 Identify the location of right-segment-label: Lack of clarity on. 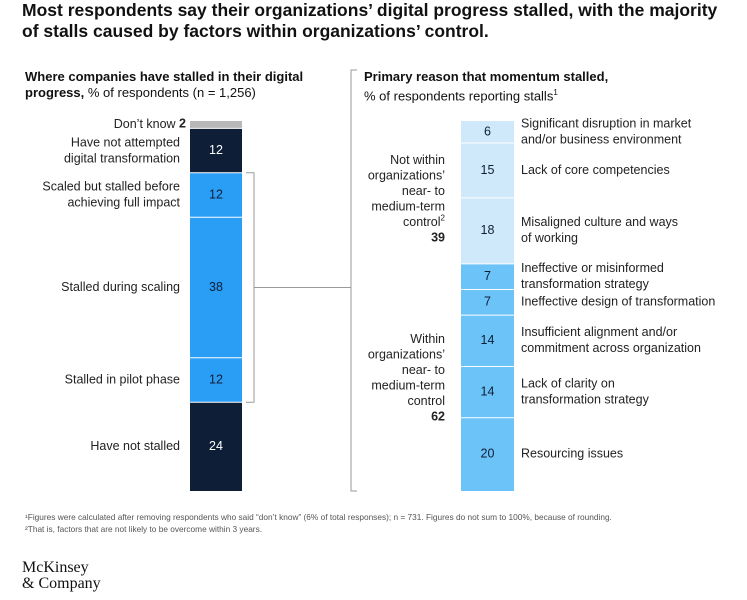
(568, 383).